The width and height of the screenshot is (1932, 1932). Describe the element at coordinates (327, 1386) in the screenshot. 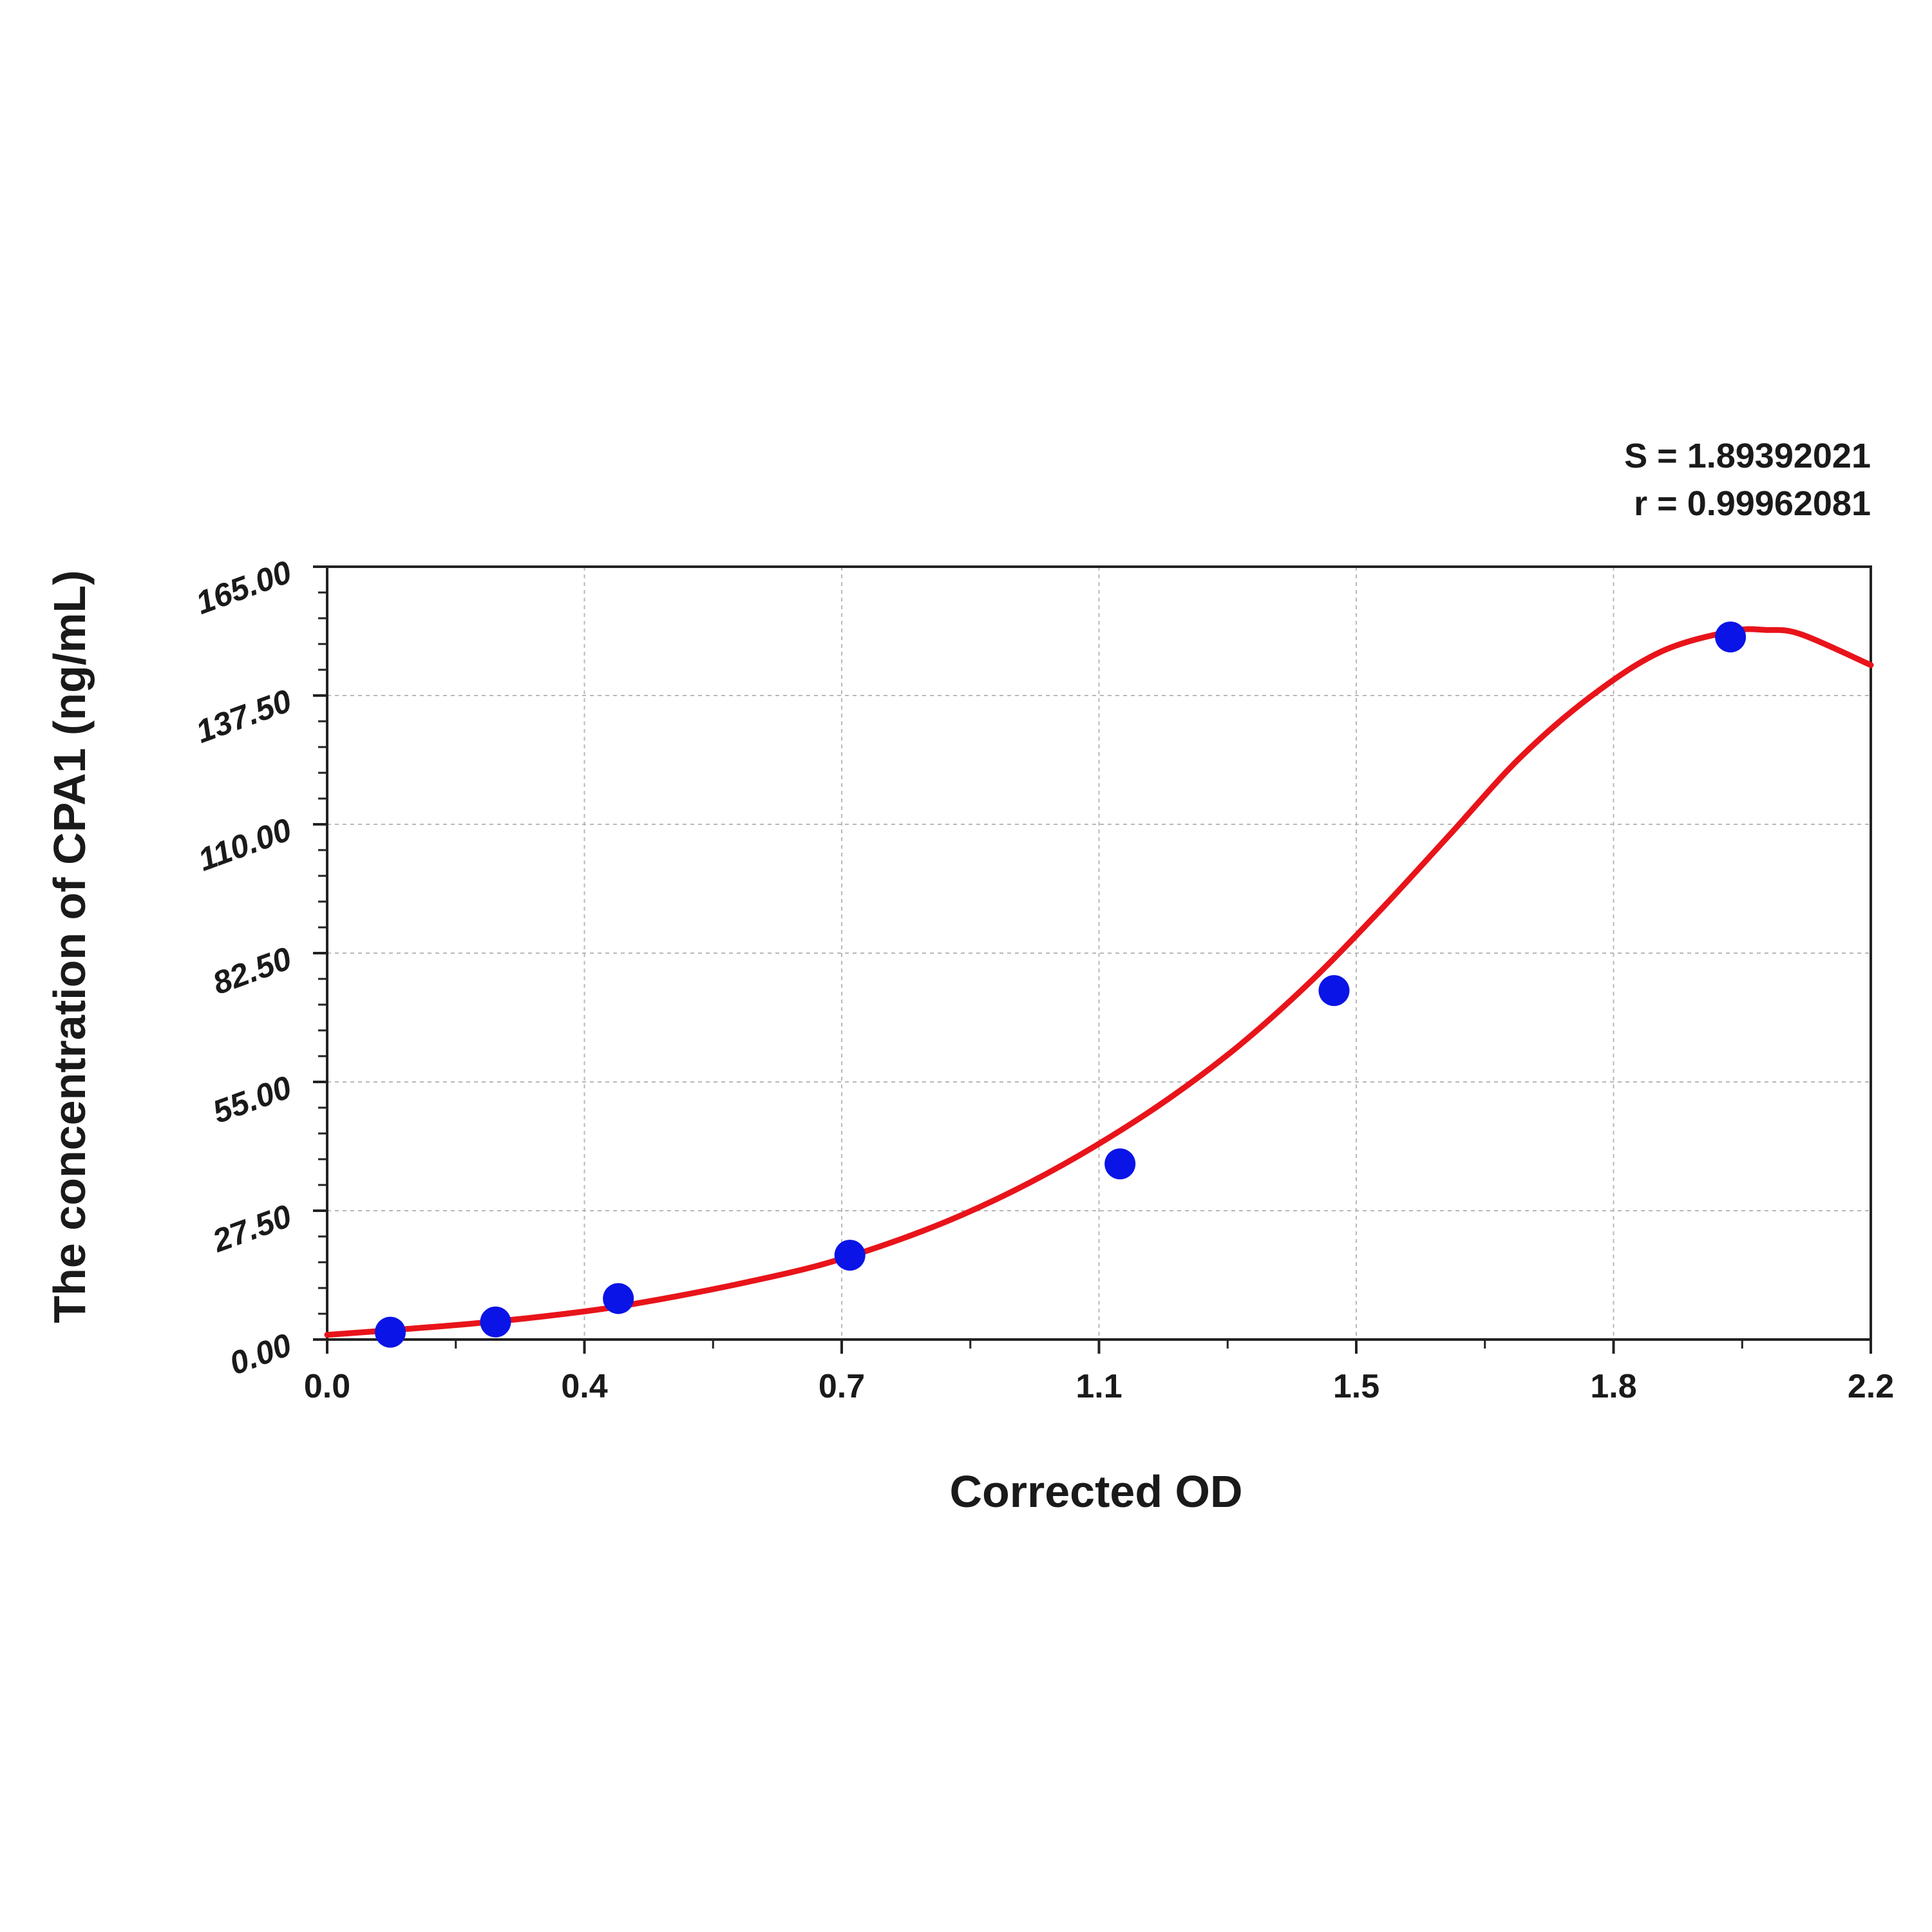

I see `x-tick-label: 0.0` at that location.